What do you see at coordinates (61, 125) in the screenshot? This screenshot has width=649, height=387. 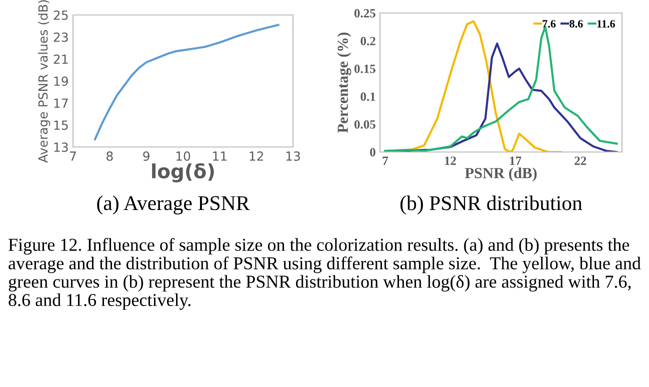 I see `y-tick-label: 15` at bounding box center [61, 125].